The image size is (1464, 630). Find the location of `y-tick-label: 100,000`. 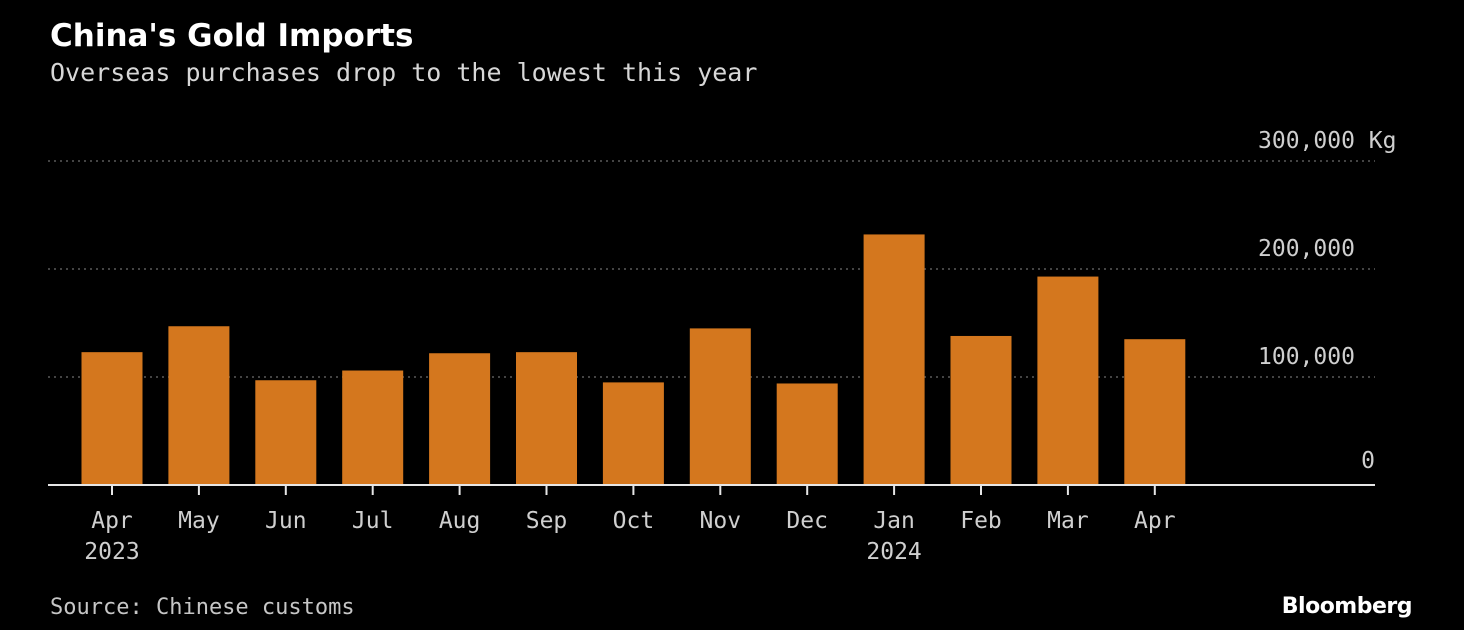

y-tick-label: 100,000 is located at coordinates (1306, 357).